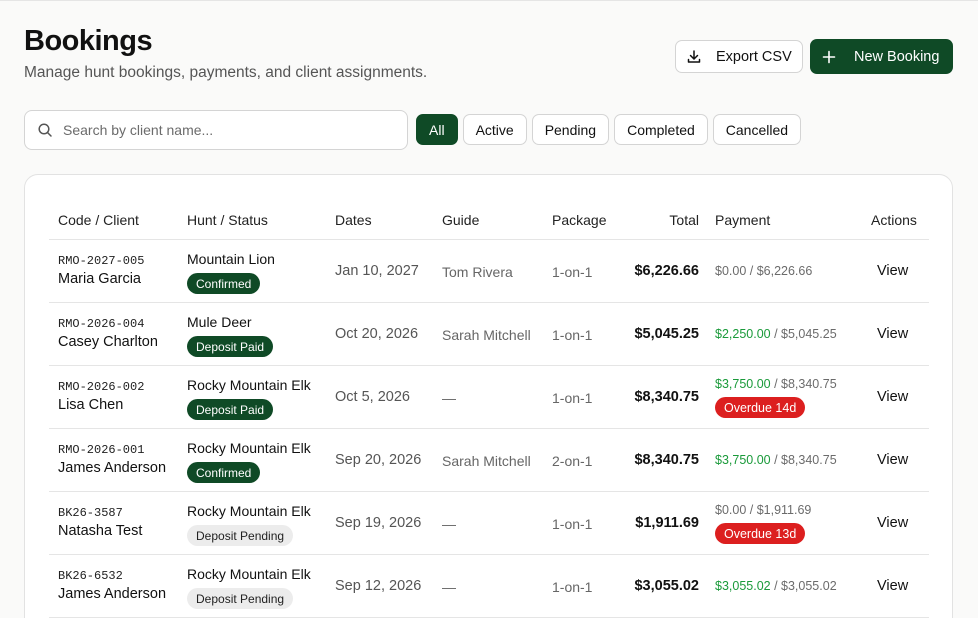 This screenshot has width=978, height=618. I want to click on booking-code: RMO-2026-004, so click(101, 324).